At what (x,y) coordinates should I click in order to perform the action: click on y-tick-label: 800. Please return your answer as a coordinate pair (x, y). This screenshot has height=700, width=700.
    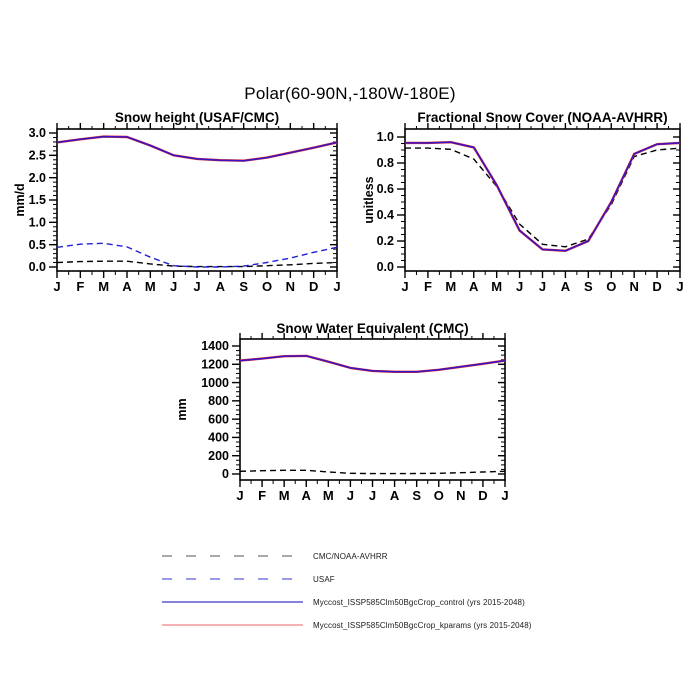
    Looking at the image, I should click on (218, 401).